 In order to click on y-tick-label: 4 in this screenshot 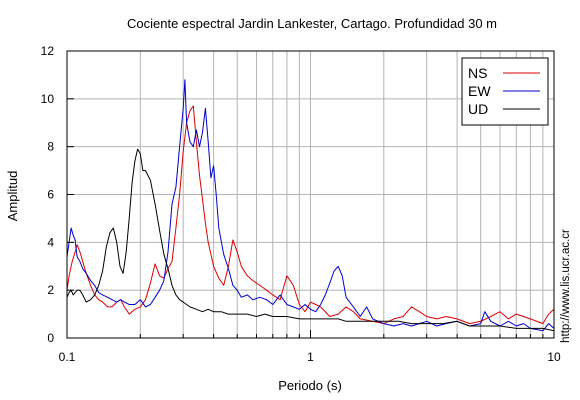, I will do `click(50, 242)`.